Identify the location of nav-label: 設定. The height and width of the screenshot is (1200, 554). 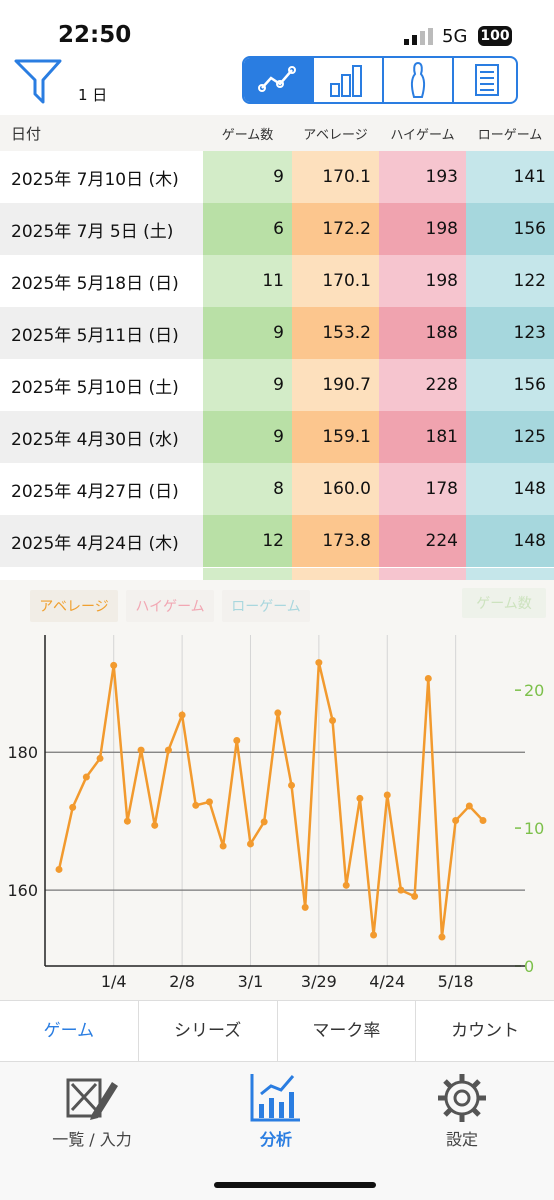
(461, 1139).